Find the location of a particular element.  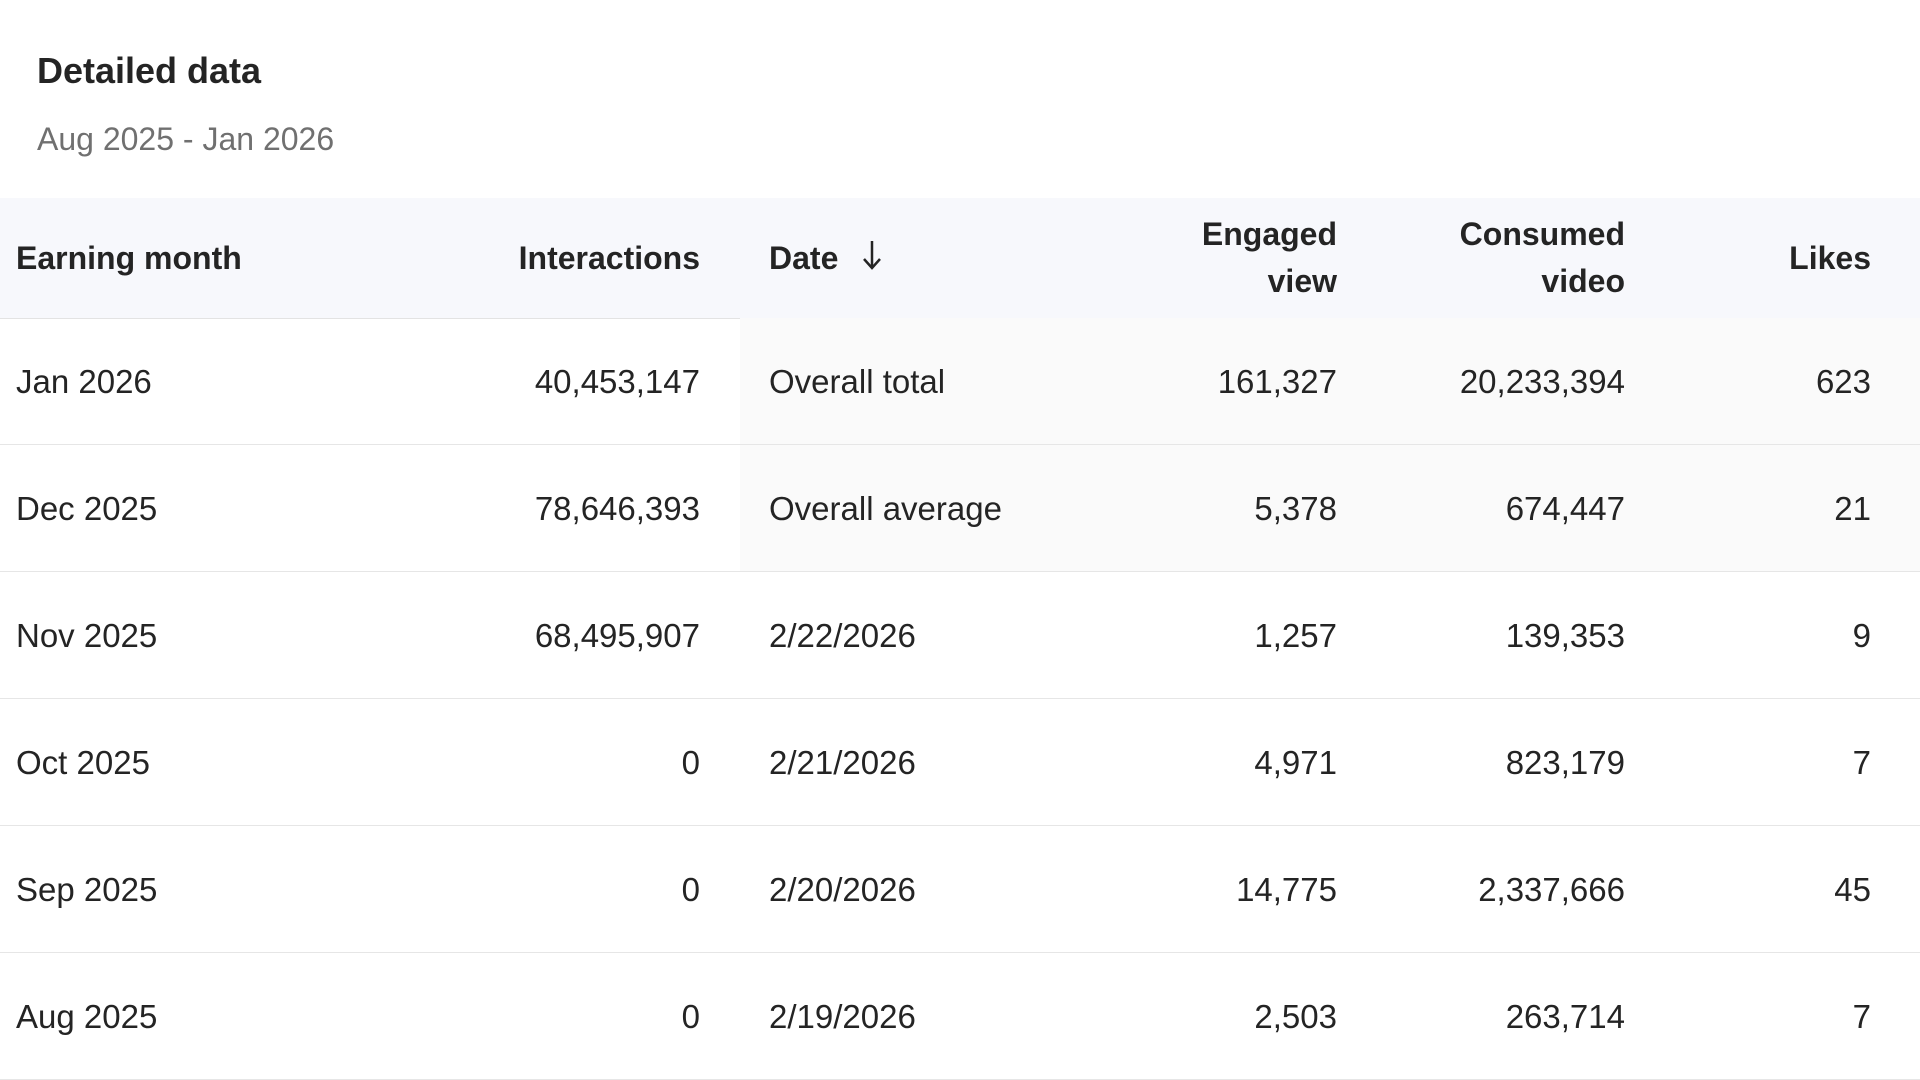

table-cell: 623 is located at coordinates (1843, 381).